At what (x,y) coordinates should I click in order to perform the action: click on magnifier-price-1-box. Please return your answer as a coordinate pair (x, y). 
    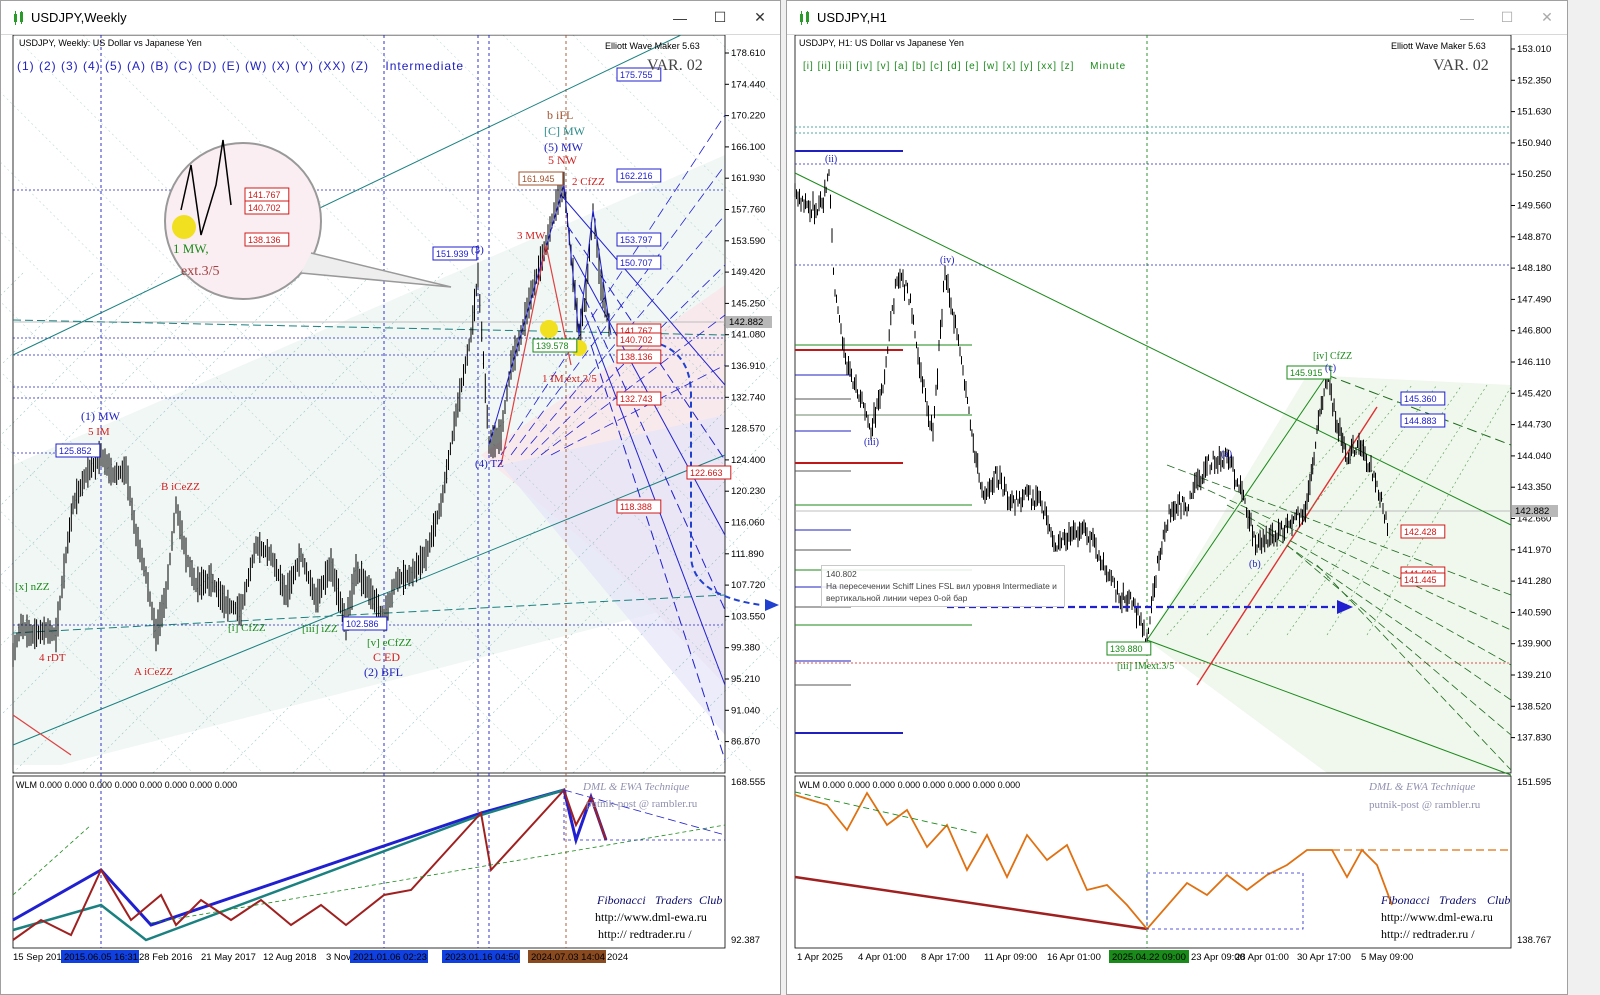
    Looking at the image, I should click on (267, 207).